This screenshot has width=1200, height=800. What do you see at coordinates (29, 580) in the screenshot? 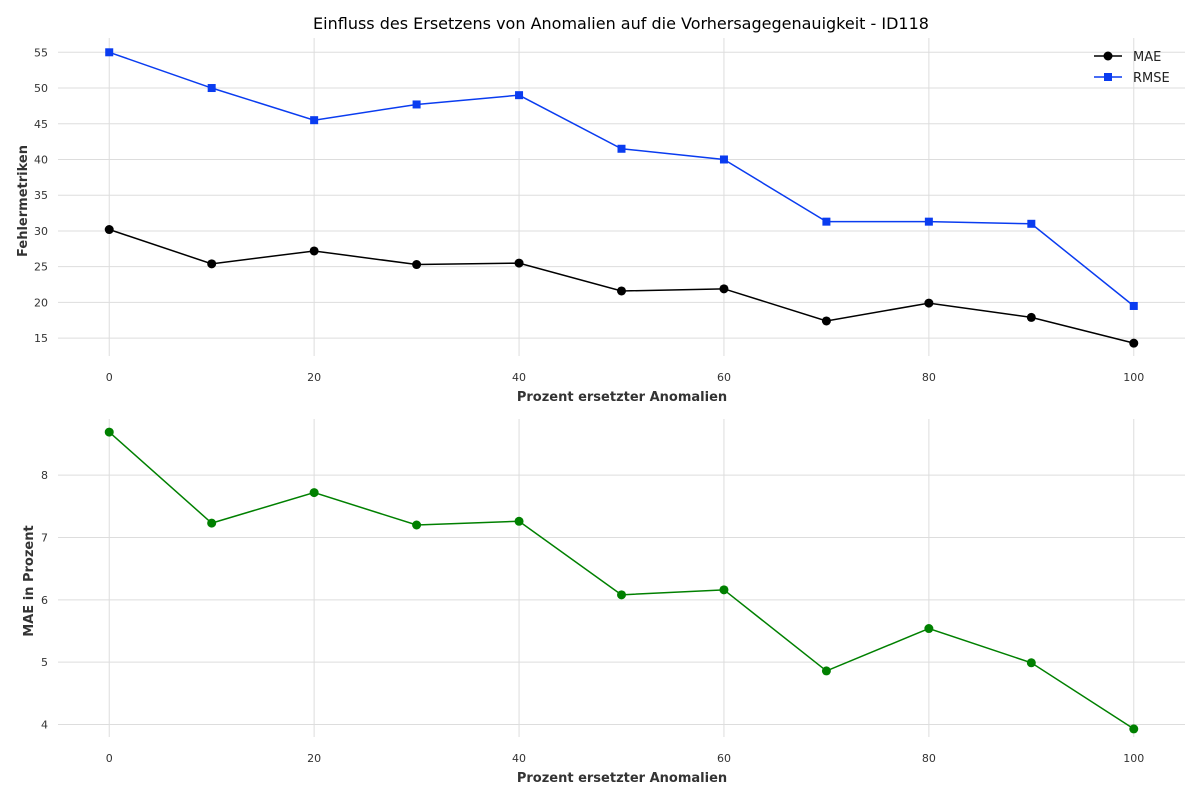
I see `y-axis-label-bottom: MAE in Prozent` at bounding box center [29, 580].